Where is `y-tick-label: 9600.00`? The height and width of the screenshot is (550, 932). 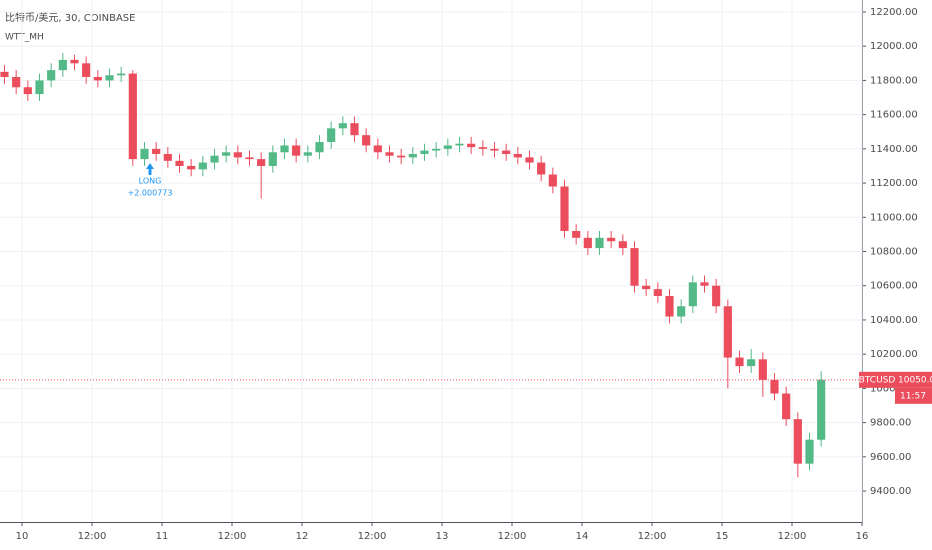 y-tick-label: 9600.00 is located at coordinates (890, 457).